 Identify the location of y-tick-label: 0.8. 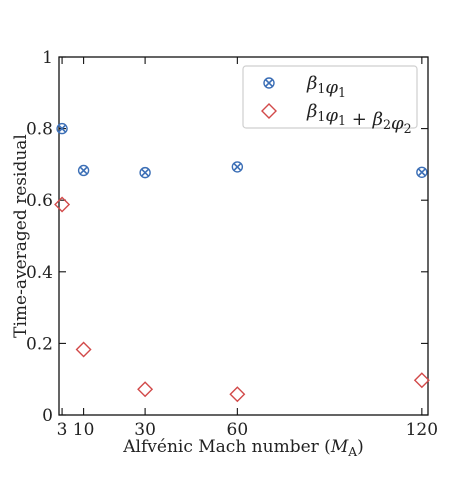
(39, 130).